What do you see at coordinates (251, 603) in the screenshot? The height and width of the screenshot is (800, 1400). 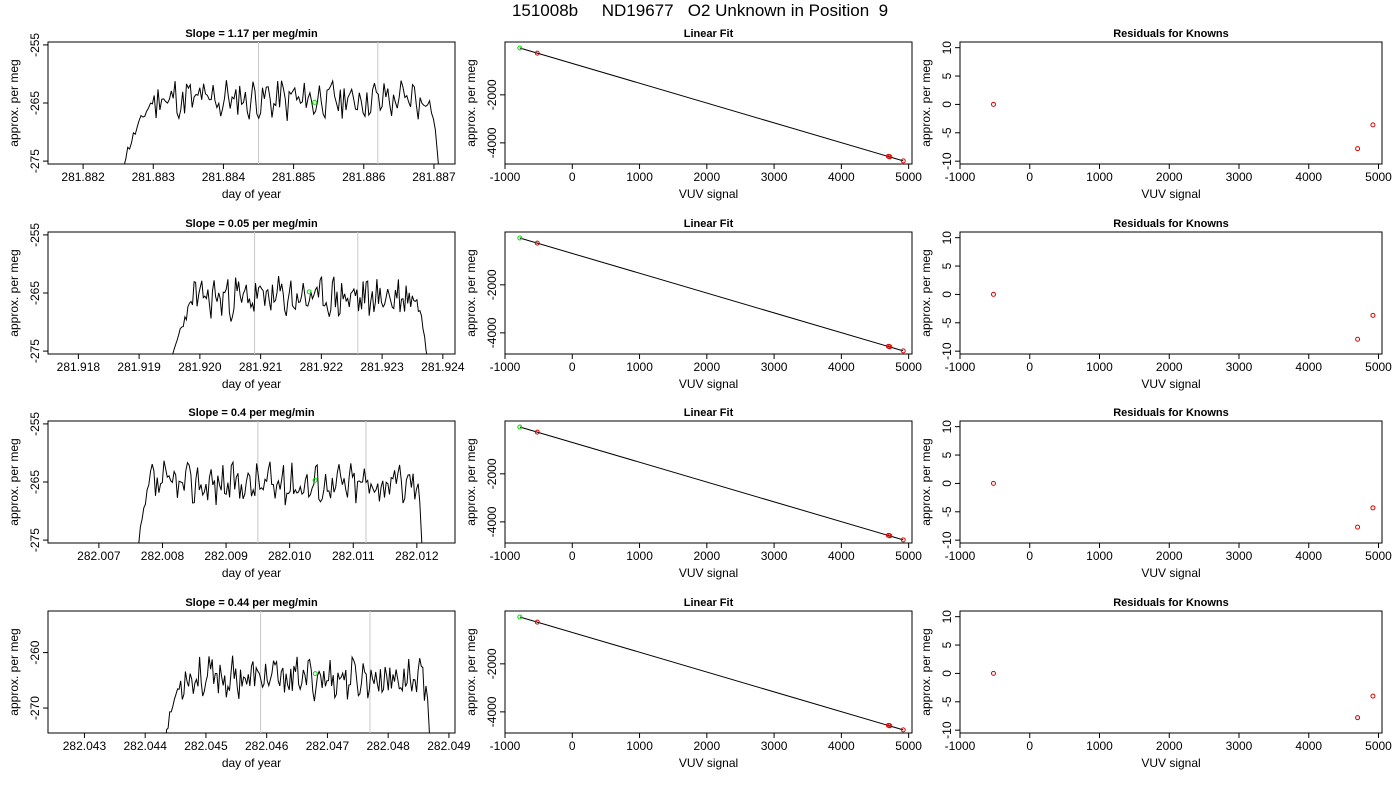 I see `panel-title: Slope = 0.44 per meg/min` at bounding box center [251, 603].